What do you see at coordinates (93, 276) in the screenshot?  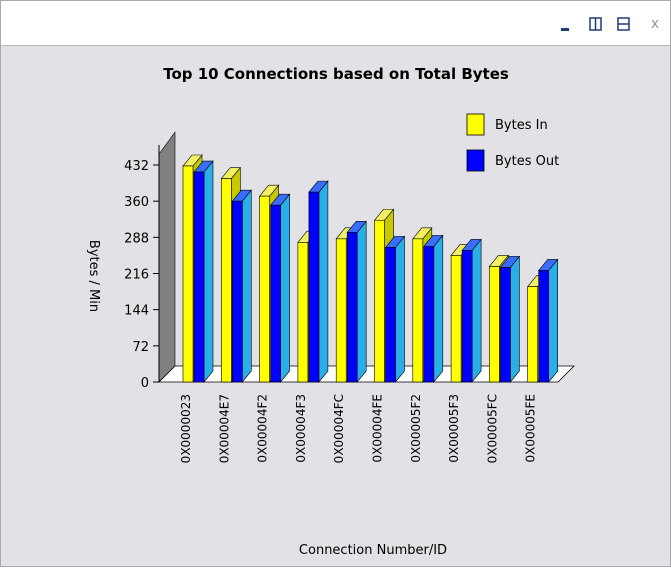 I see `y-axis-label: Bytes / Min` at bounding box center [93, 276].